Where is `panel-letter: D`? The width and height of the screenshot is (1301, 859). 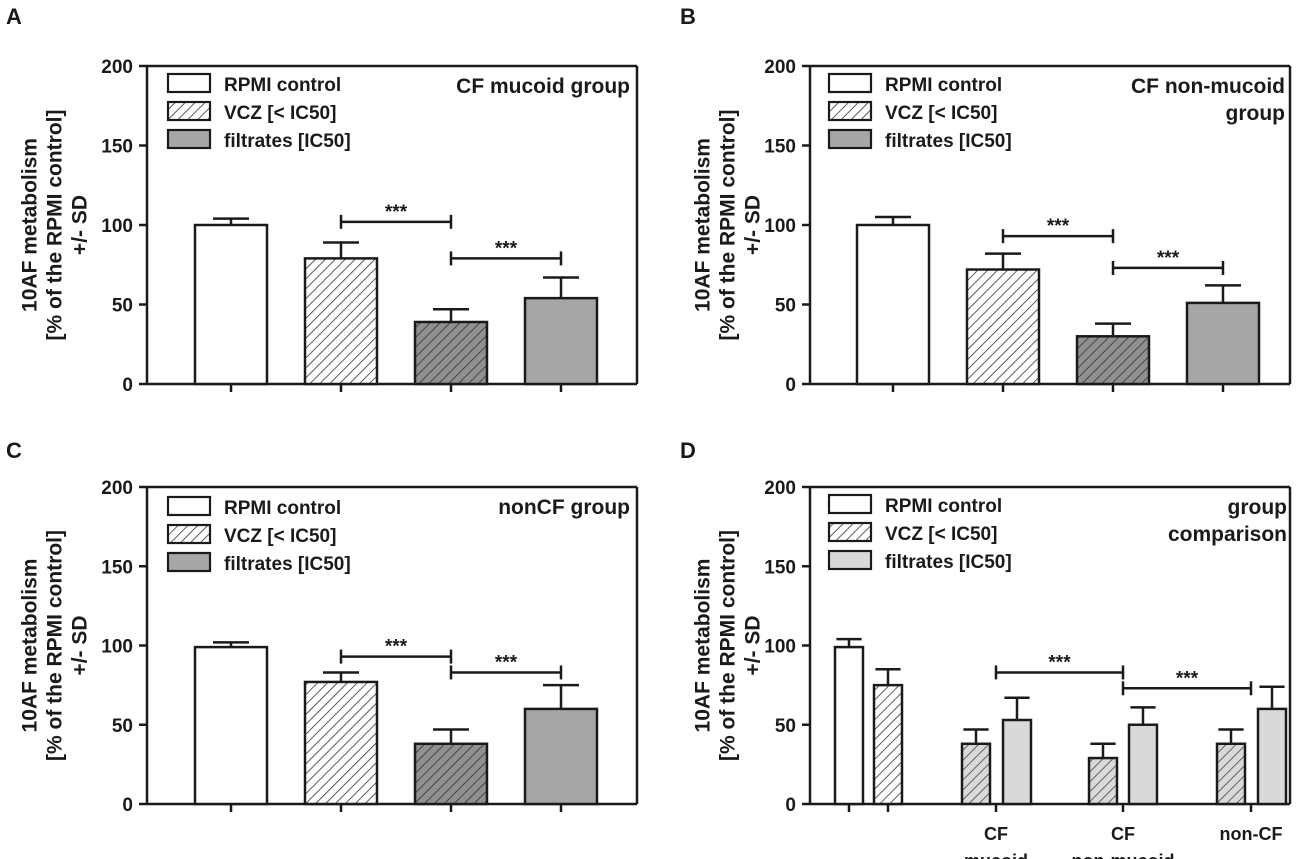 panel-letter: D is located at coordinates (688, 450).